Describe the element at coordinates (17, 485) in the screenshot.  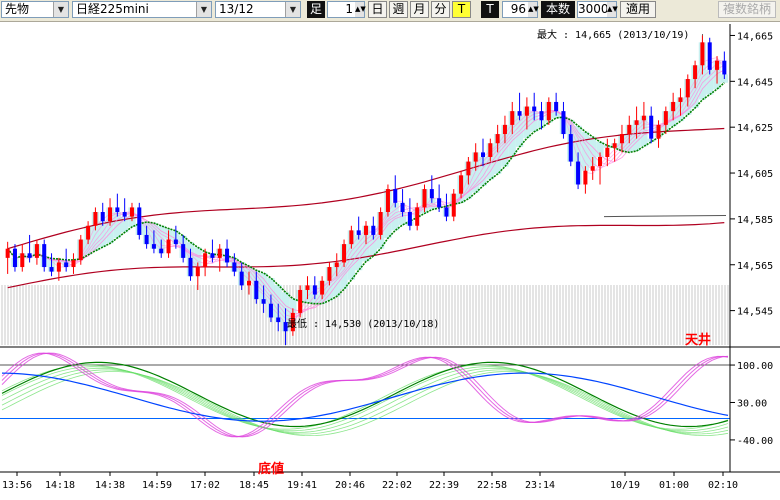
I see `x-tick-label: 13:56` at that location.